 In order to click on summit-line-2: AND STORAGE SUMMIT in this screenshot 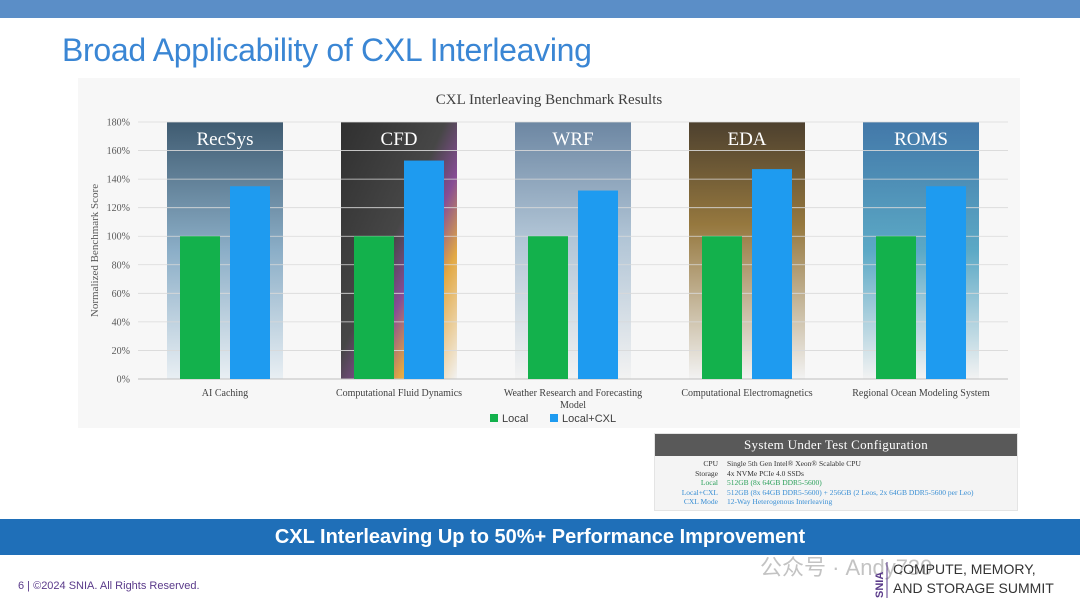, I will do `click(973, 588)`.